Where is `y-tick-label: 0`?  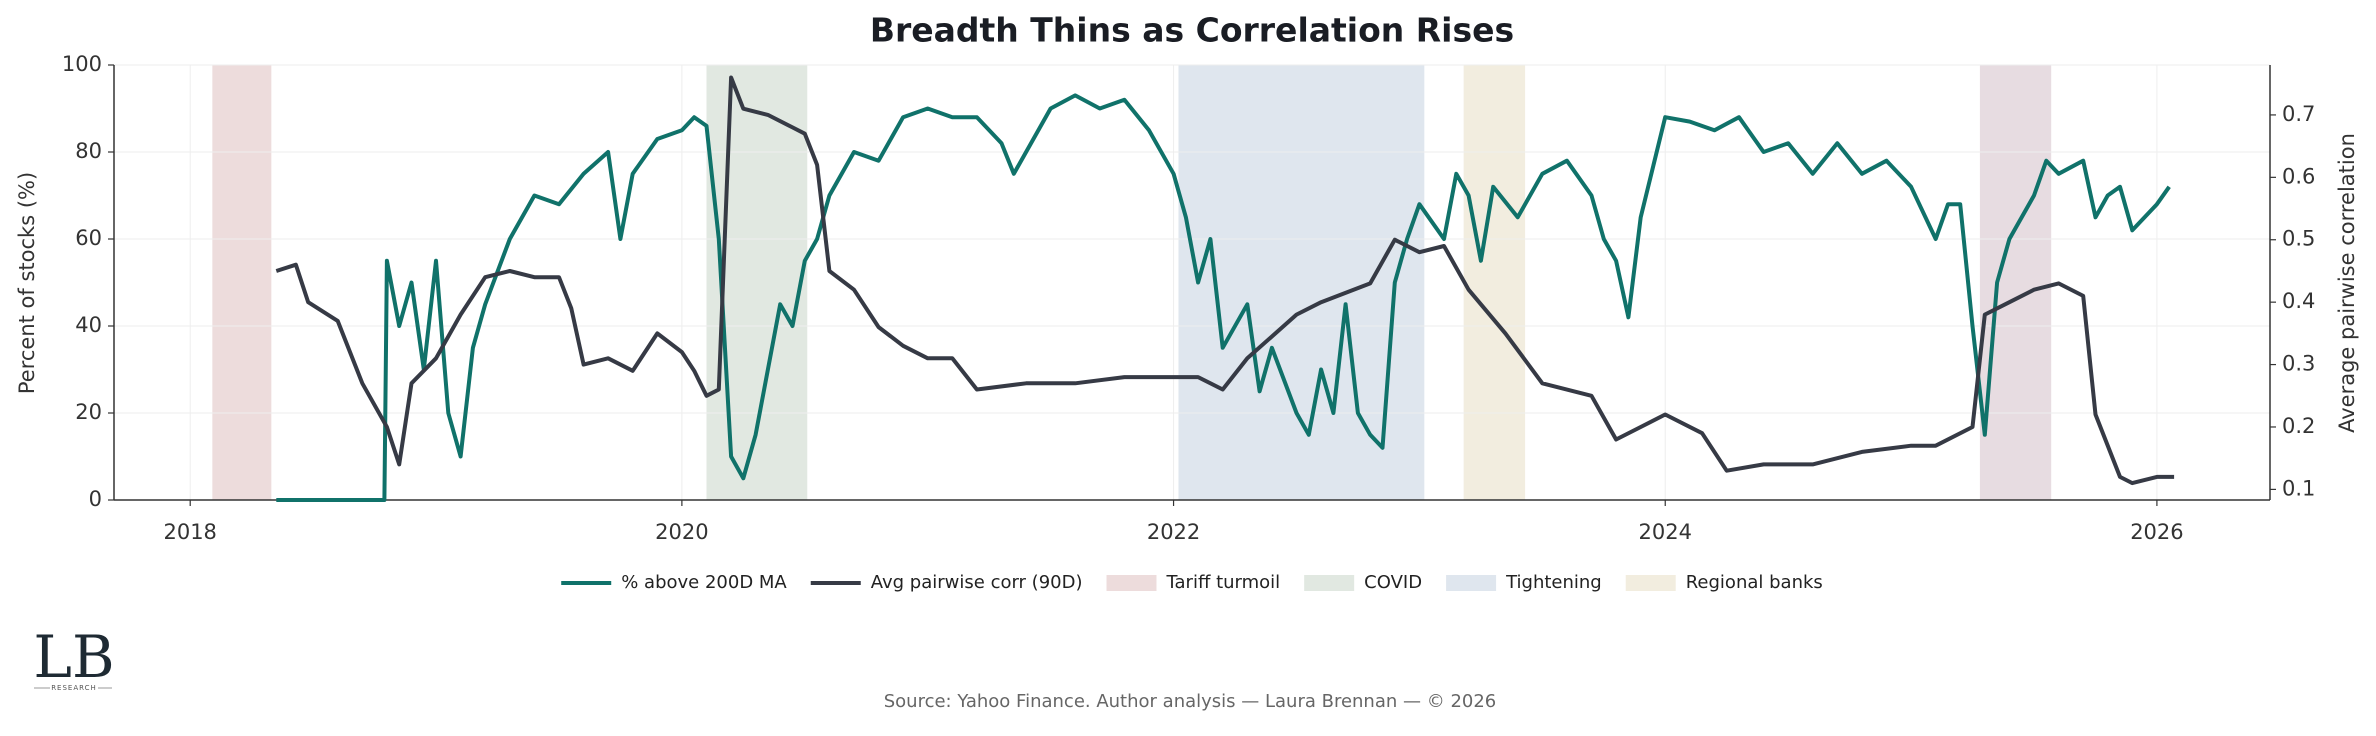 y-tick-label: 0 is located at coordinates (95, 499).